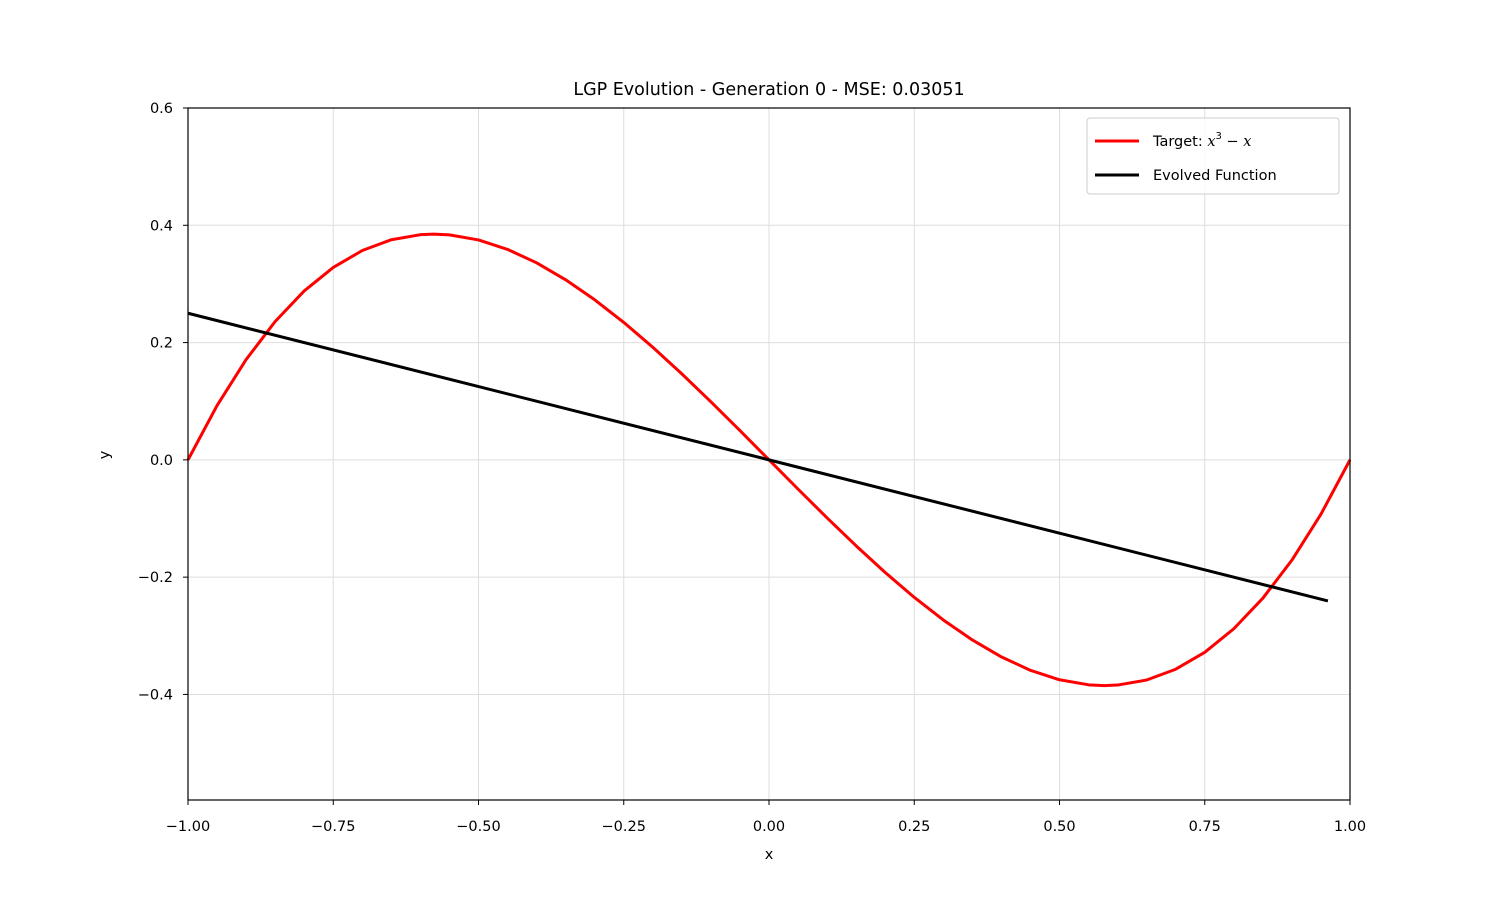 The width and height of the screenshot is (1500, 900). Describe the element at coordinates (161, 109) in the screenshot. I see `y-tick-label: 0.6` at that location.